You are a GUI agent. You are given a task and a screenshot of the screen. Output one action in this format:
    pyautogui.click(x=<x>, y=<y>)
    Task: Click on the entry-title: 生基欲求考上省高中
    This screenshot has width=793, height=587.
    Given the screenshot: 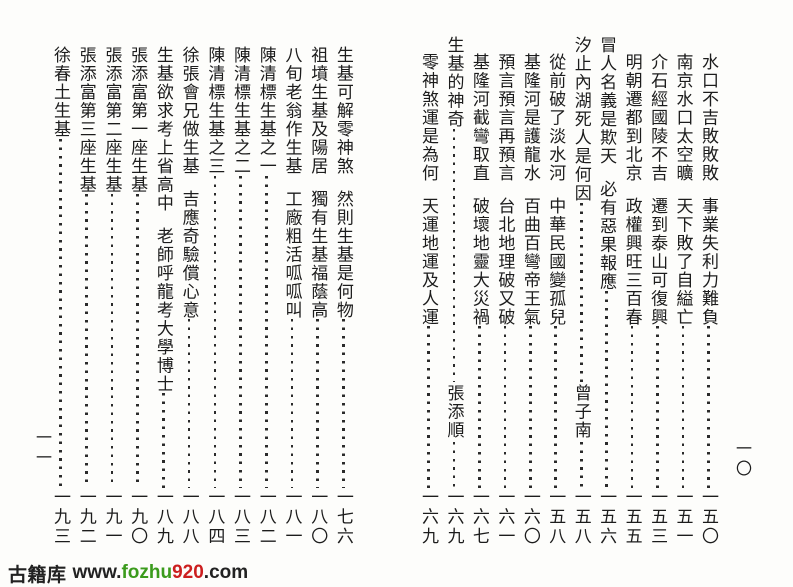 What is the action you would take?
    pyautogui.click(x=163, y=129)
    